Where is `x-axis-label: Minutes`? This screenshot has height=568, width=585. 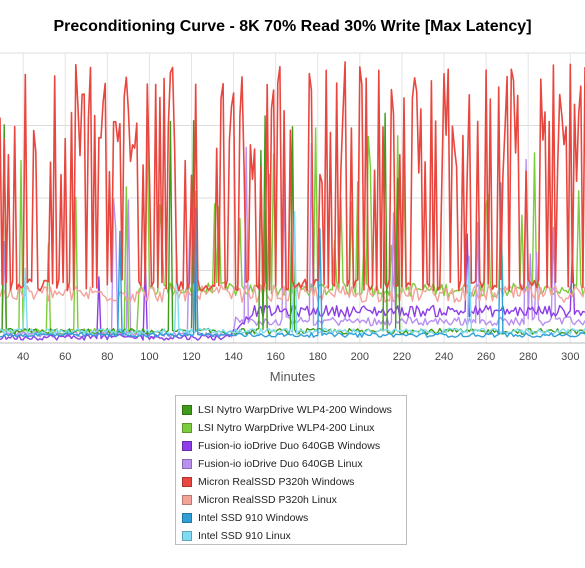
x-axis-label: Minutes is located at coordinates (292, 376).